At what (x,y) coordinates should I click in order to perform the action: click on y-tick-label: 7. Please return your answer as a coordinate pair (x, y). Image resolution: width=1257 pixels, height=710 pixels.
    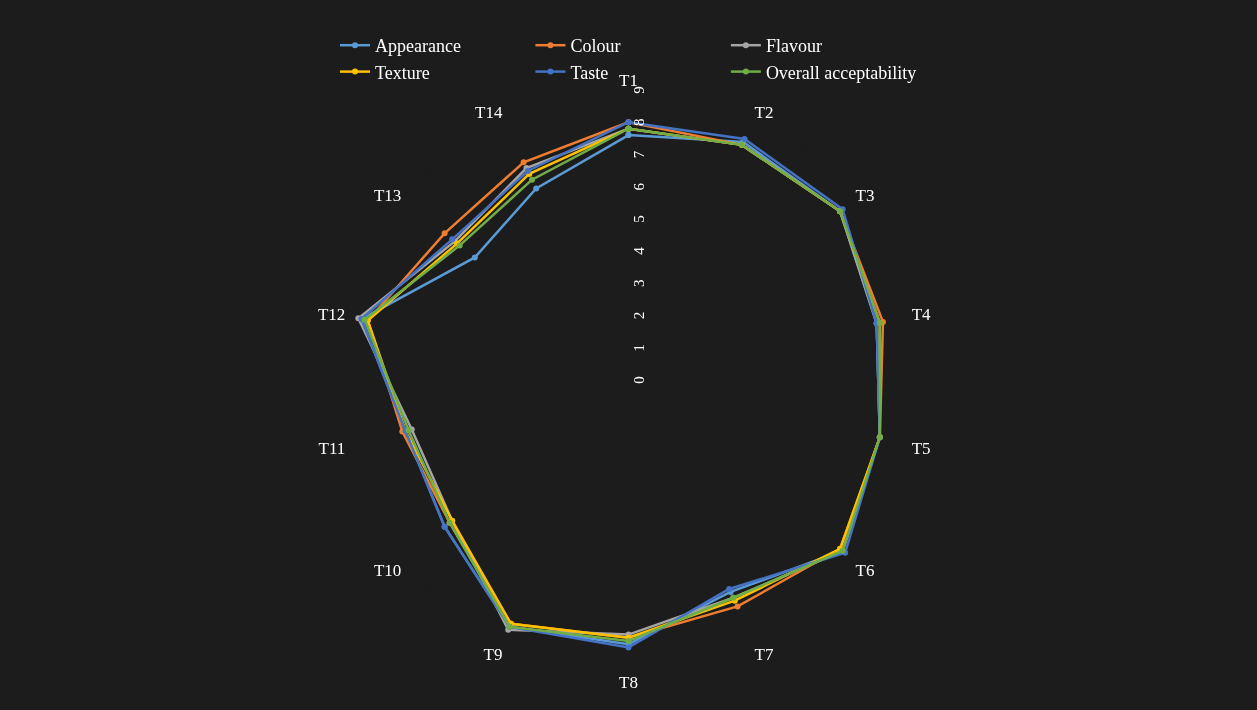
    Looking at the image, I should click on (639, 154).